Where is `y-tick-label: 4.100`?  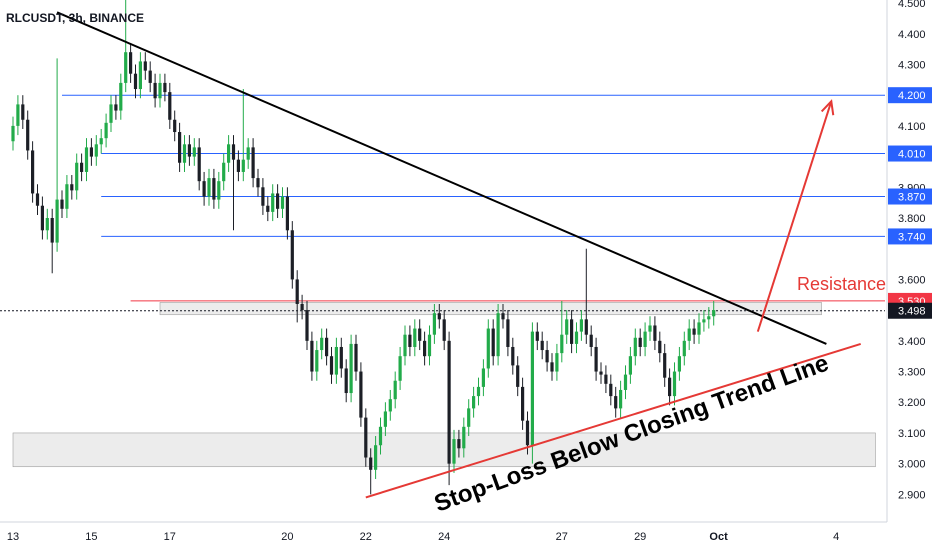
y-tick-label: 4.100 is located at coordinates (912, 127).